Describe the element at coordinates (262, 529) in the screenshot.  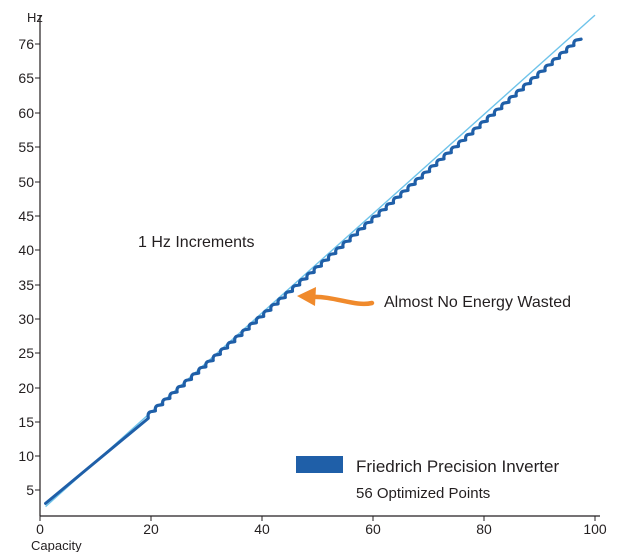
I see `x-tick-label: 40` at that location.